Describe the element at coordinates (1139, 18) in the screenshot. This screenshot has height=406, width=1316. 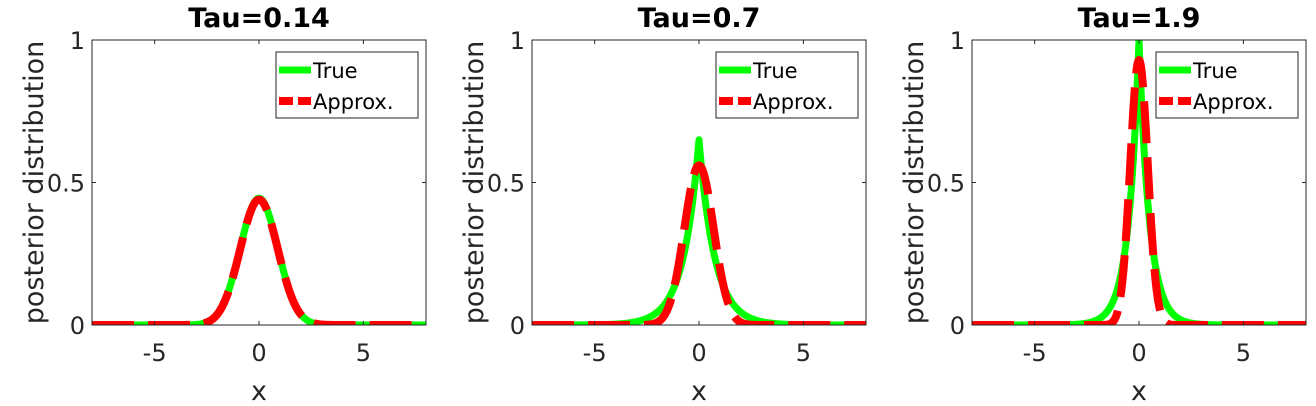
I see `chart-title: Tau=1.9` at that location.